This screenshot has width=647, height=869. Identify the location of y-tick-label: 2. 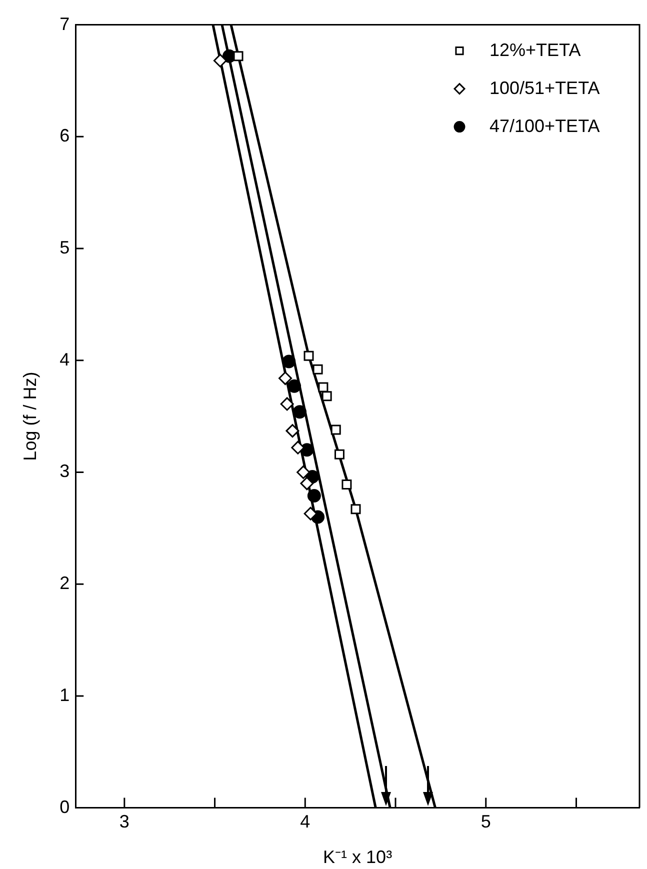
(65, 583).